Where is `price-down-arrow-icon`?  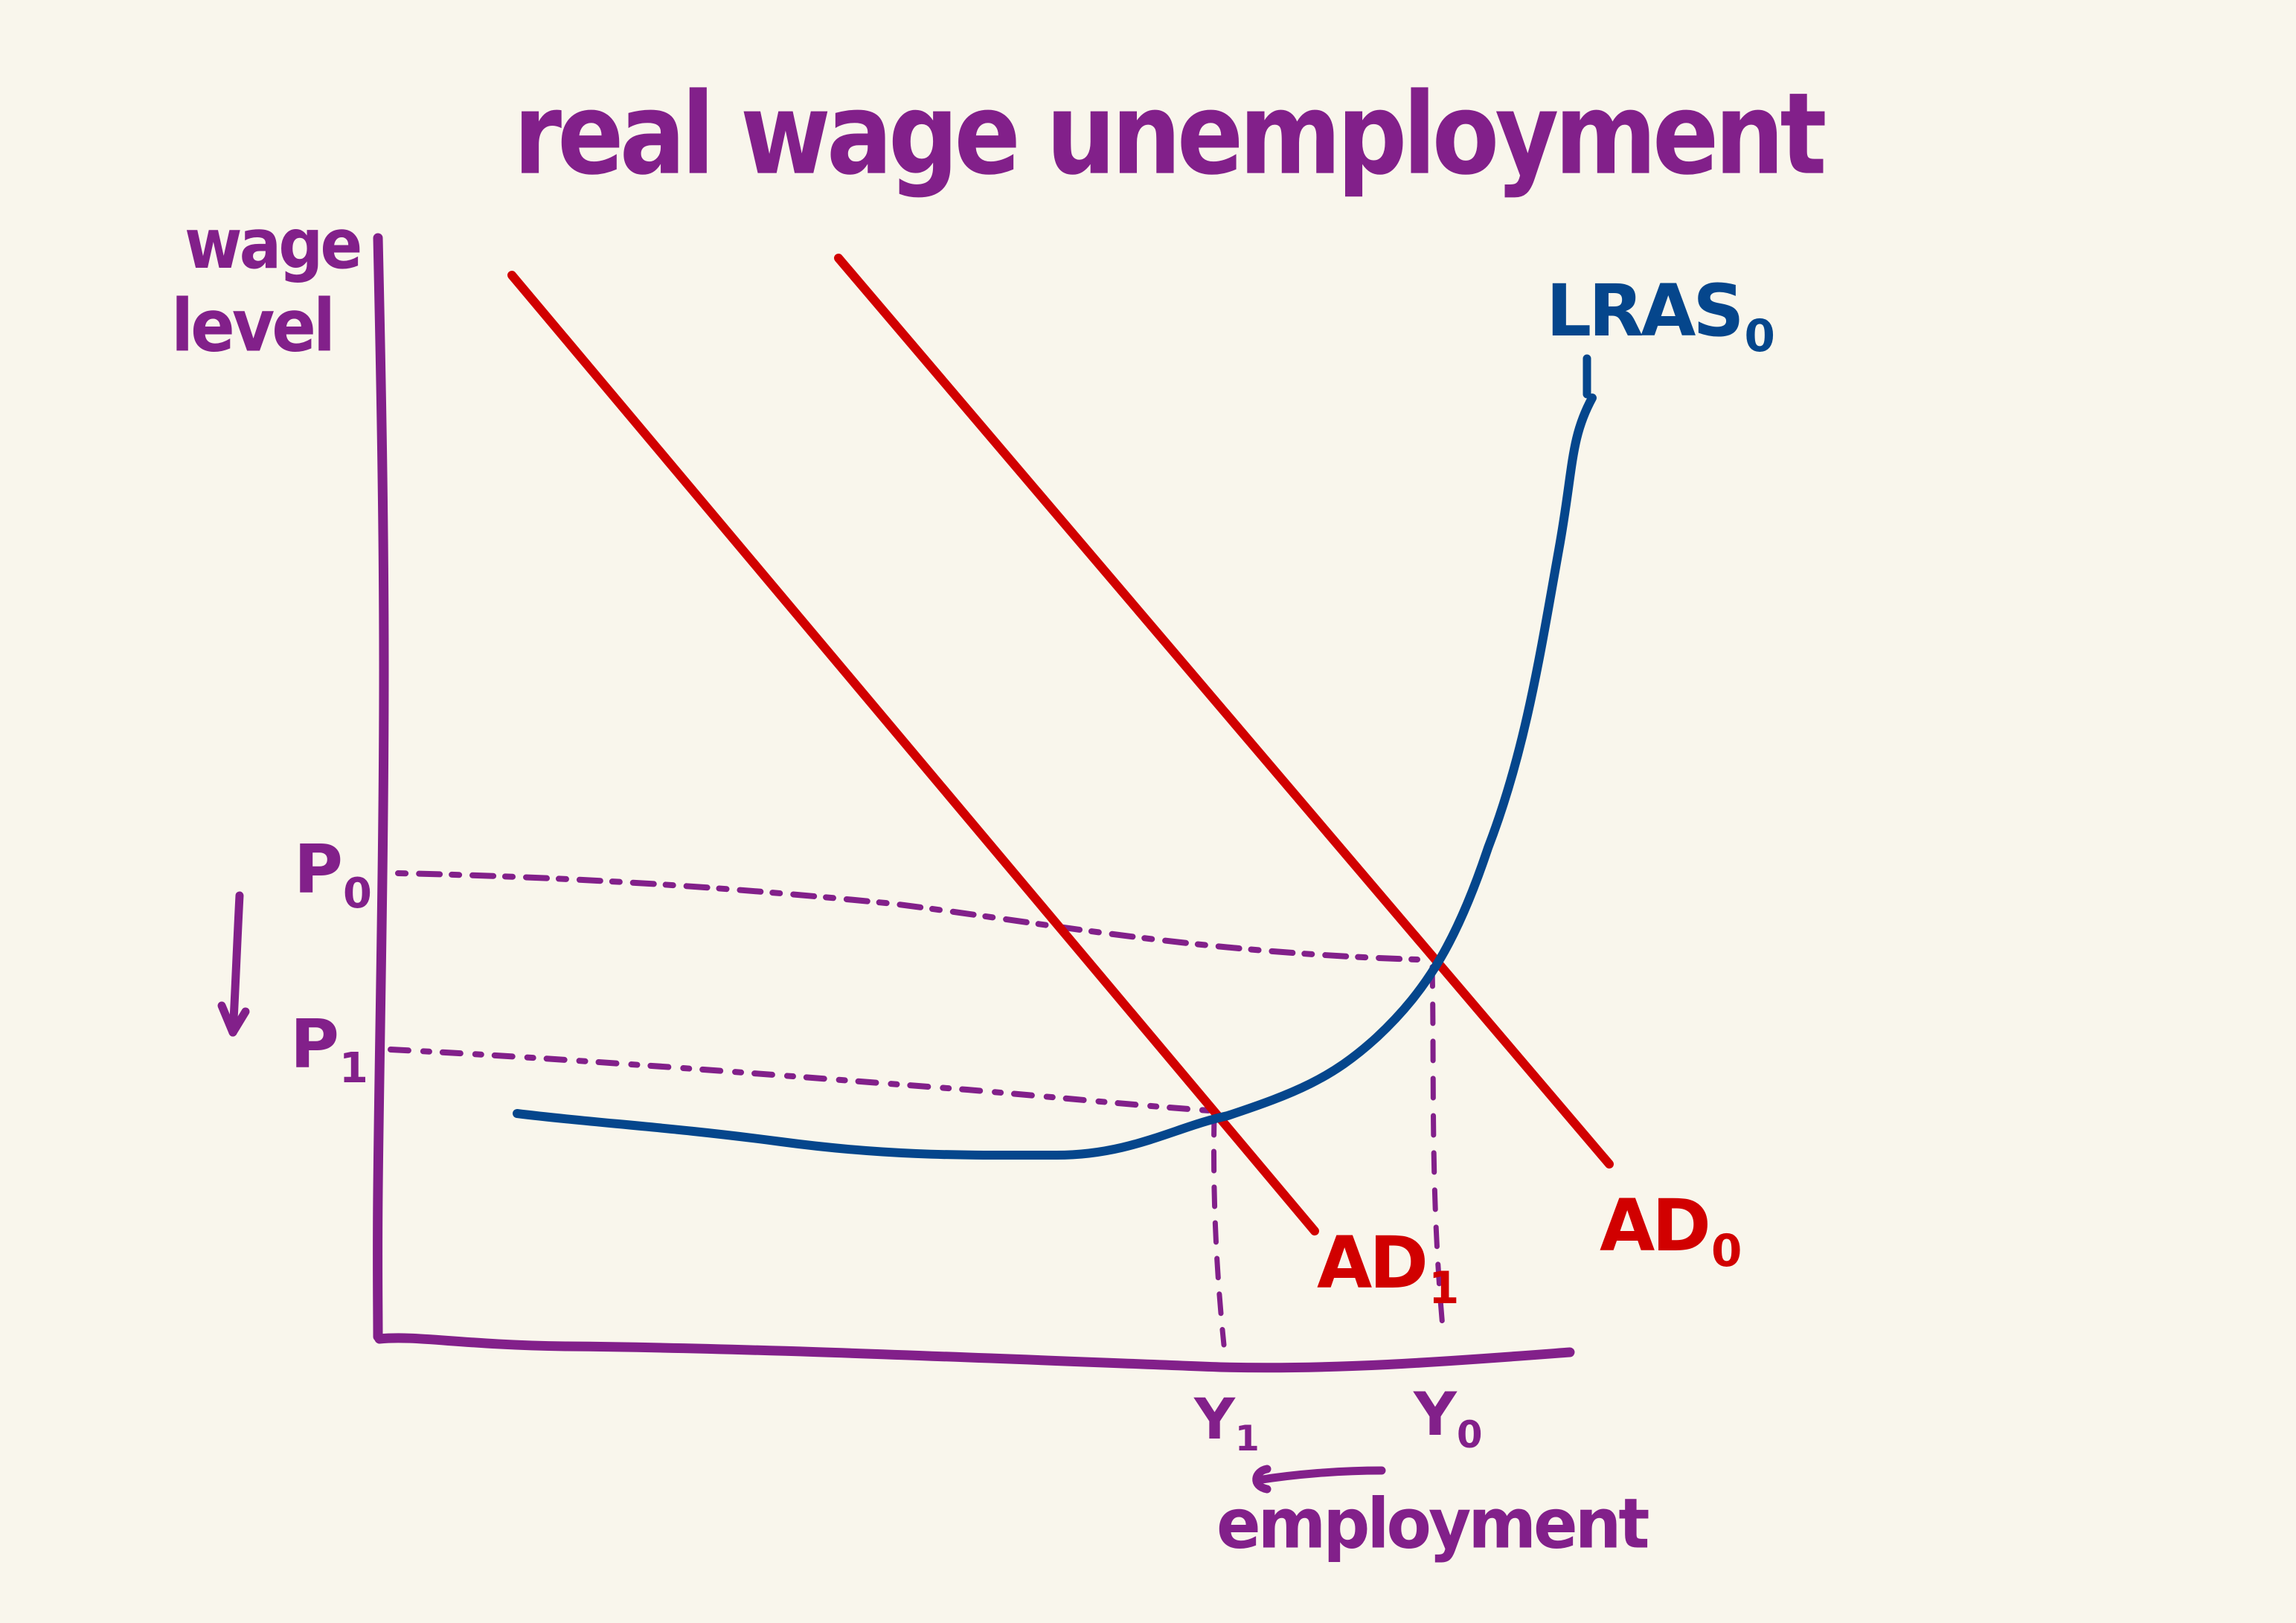 price-down-arrow-icon is located at coordinates (233, 964).